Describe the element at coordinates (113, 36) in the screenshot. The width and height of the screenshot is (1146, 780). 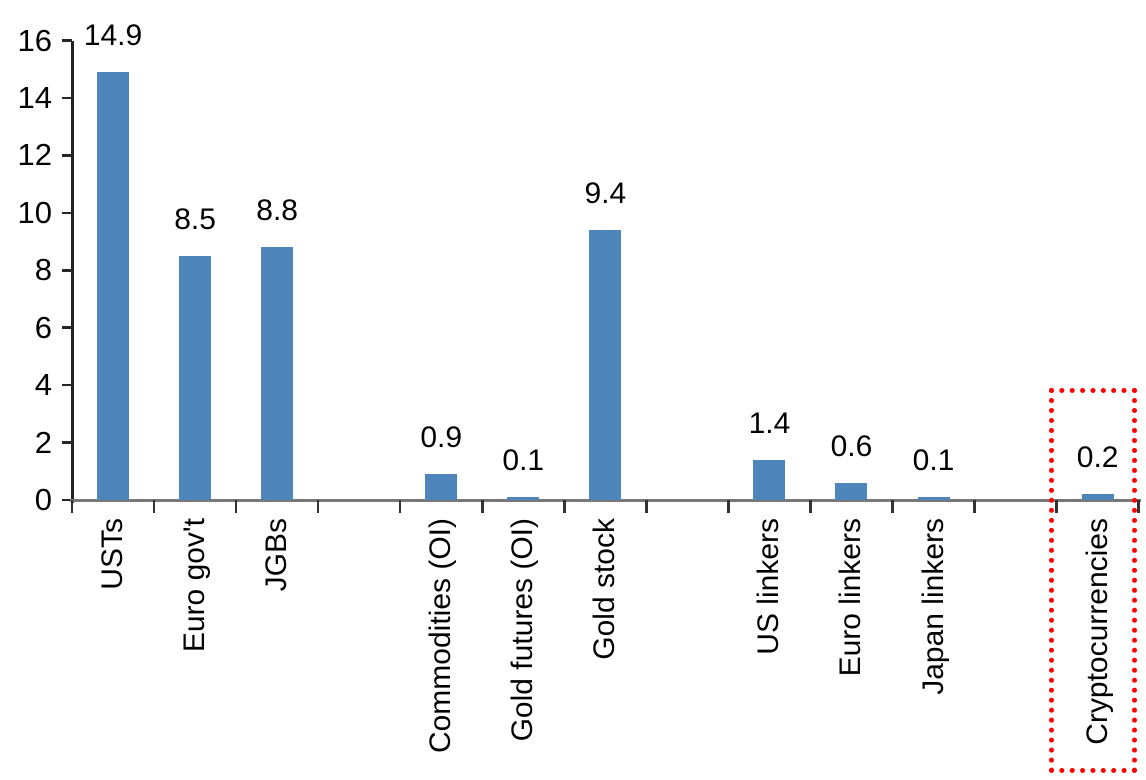
I see `bar-value-label: 14.9` at that location.